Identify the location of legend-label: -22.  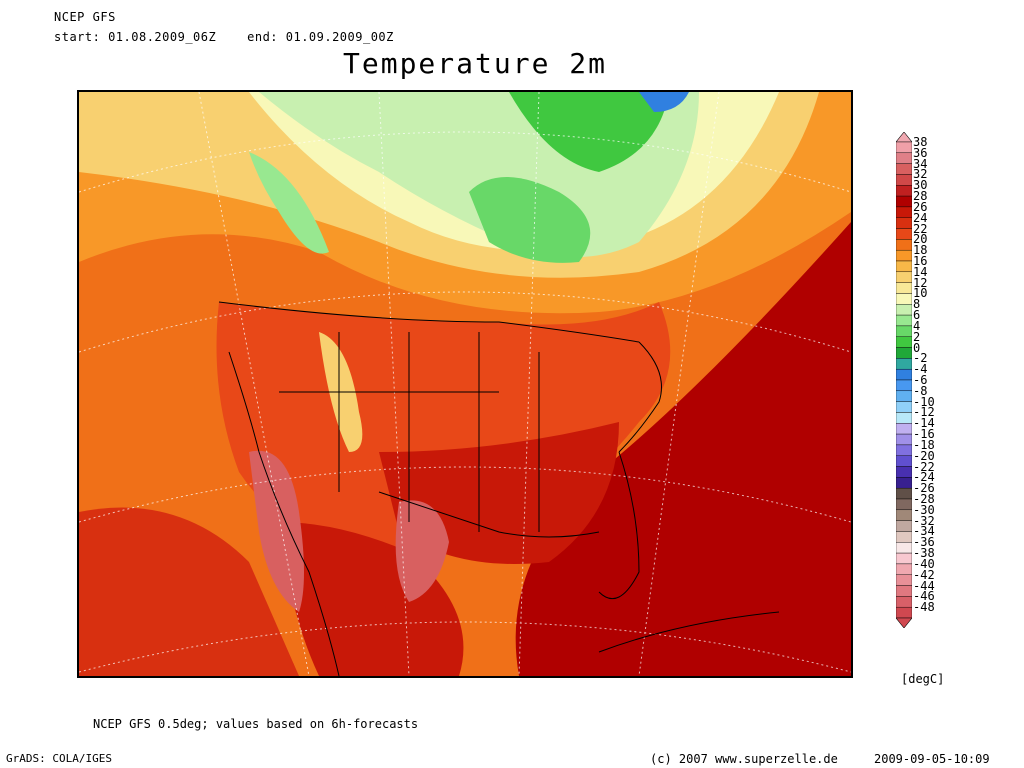
(924, 466).